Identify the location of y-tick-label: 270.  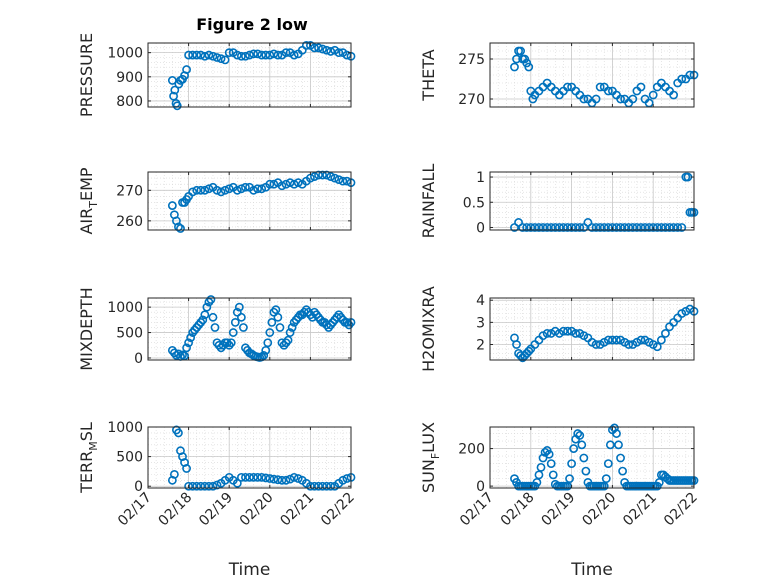
(129, 191).